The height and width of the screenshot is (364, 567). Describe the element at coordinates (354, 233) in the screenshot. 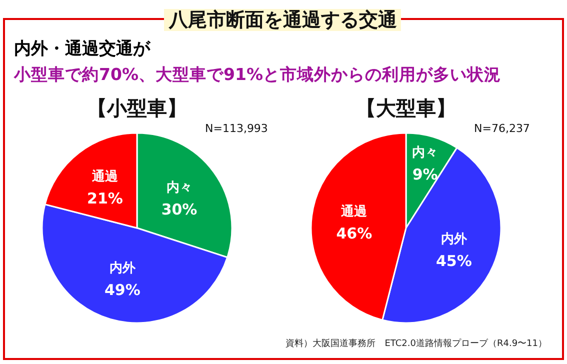

I see `data-label: 46%` at that location.